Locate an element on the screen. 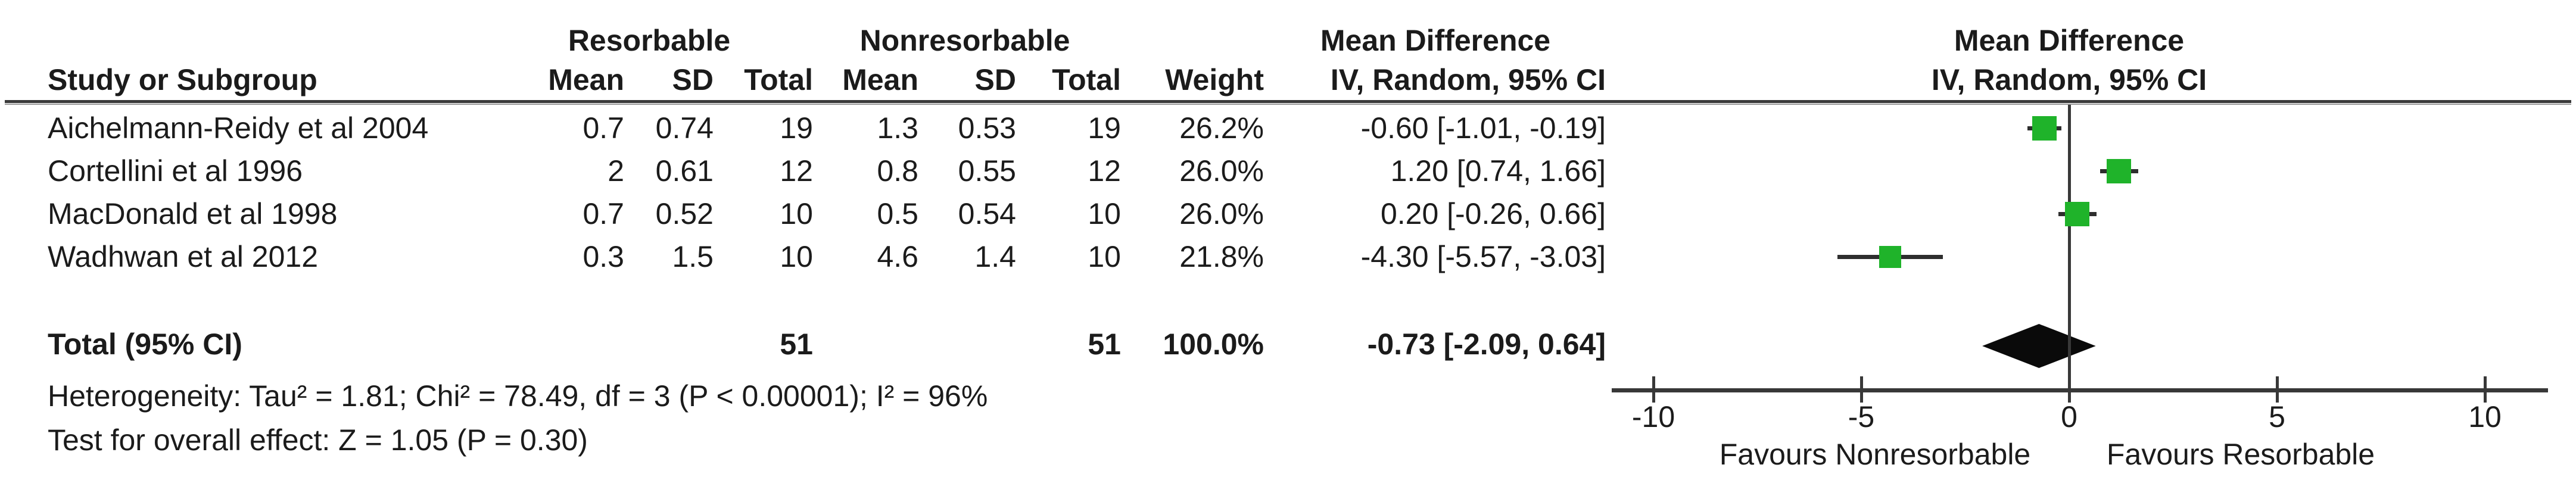 The width and height of the screenshot is (2576, 502). study-name: Aichelmann-Reidy et al 2004 is located at coordinates (238, 128).